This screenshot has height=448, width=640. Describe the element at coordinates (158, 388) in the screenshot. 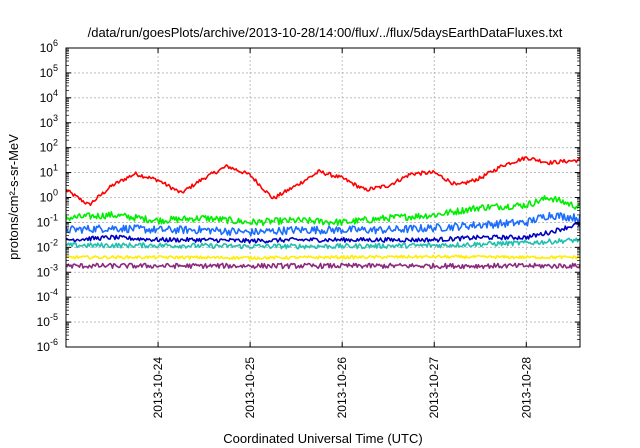

I see `x-tick-label: 2013-10-24` at that location.